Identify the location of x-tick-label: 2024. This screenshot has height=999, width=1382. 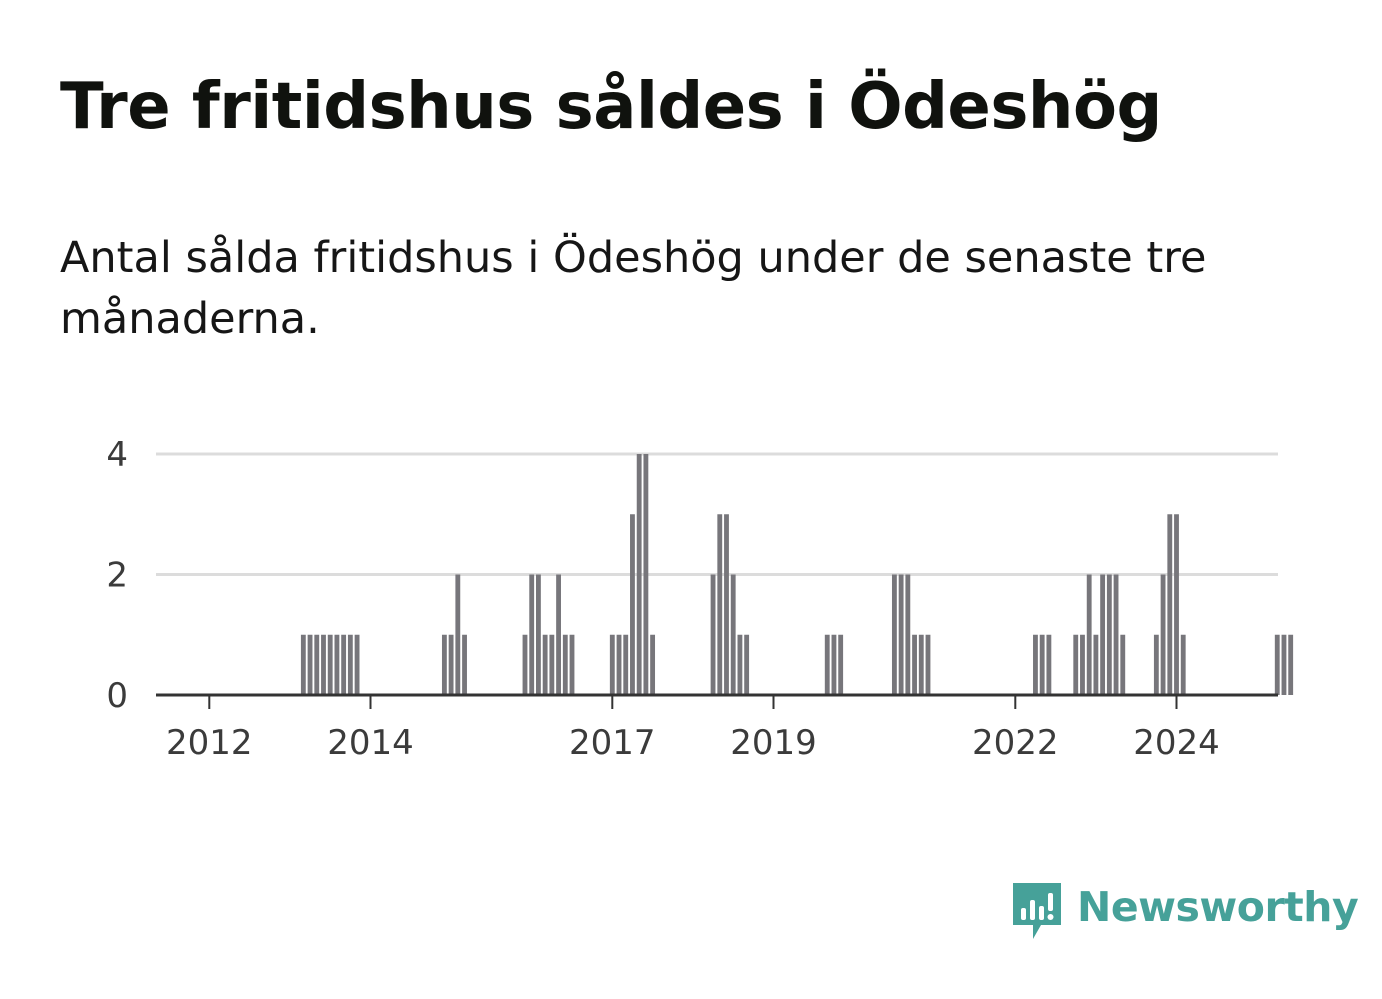
(1176, 743).